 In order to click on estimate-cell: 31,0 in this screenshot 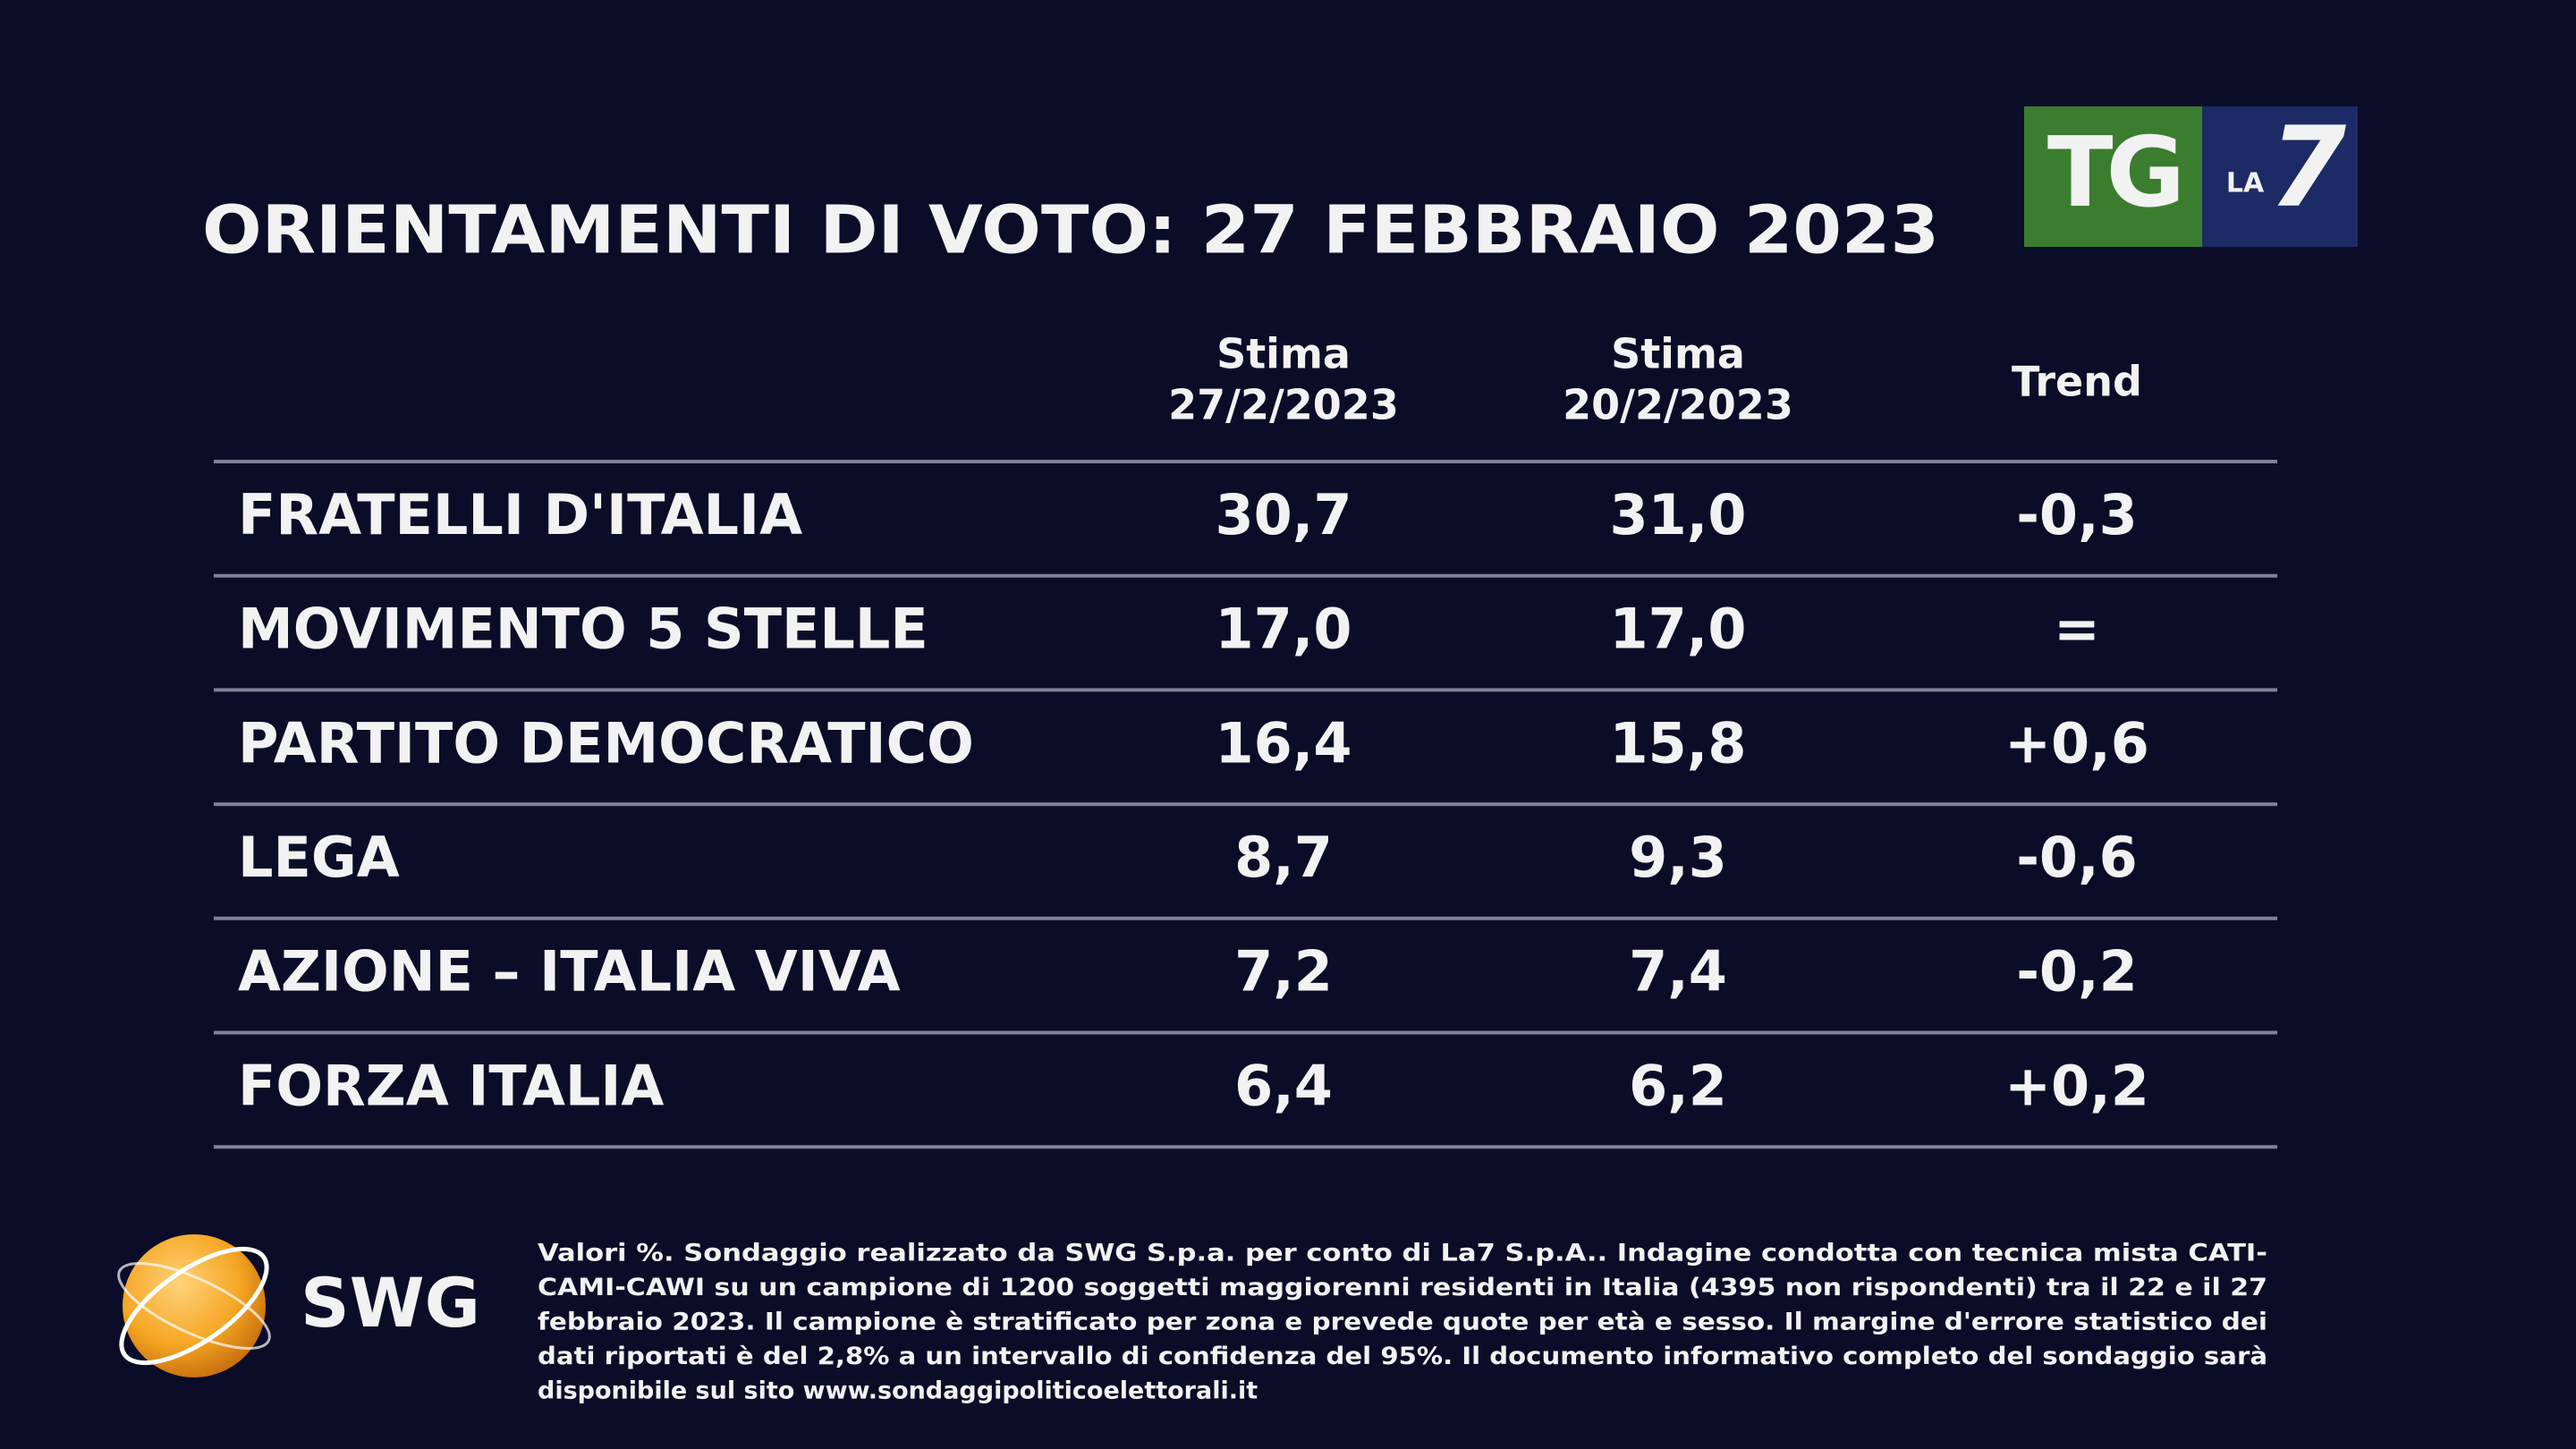, I will do `click(1678, 514)`.